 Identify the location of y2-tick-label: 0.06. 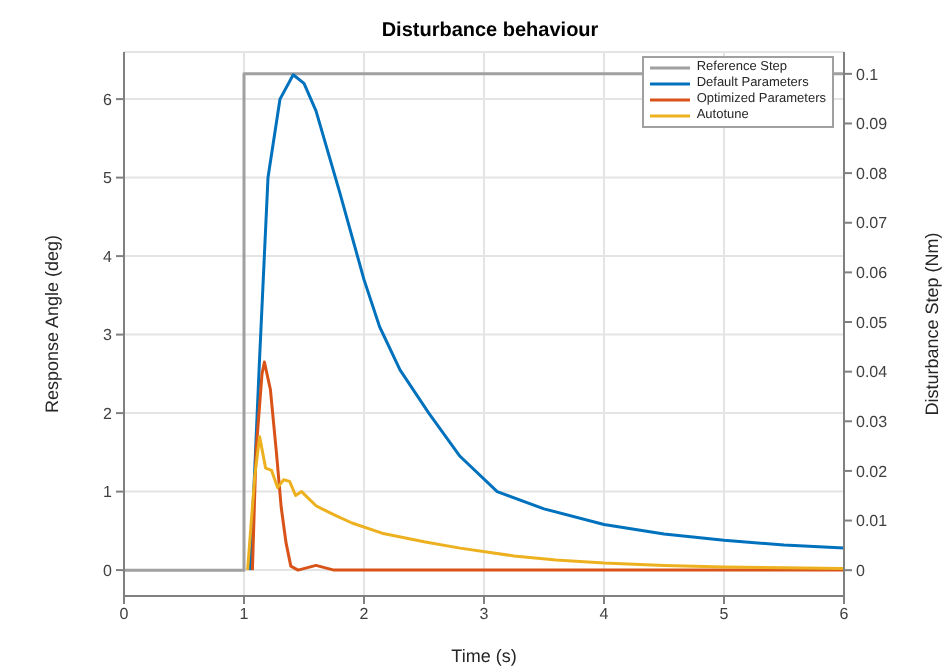
(872, 273).